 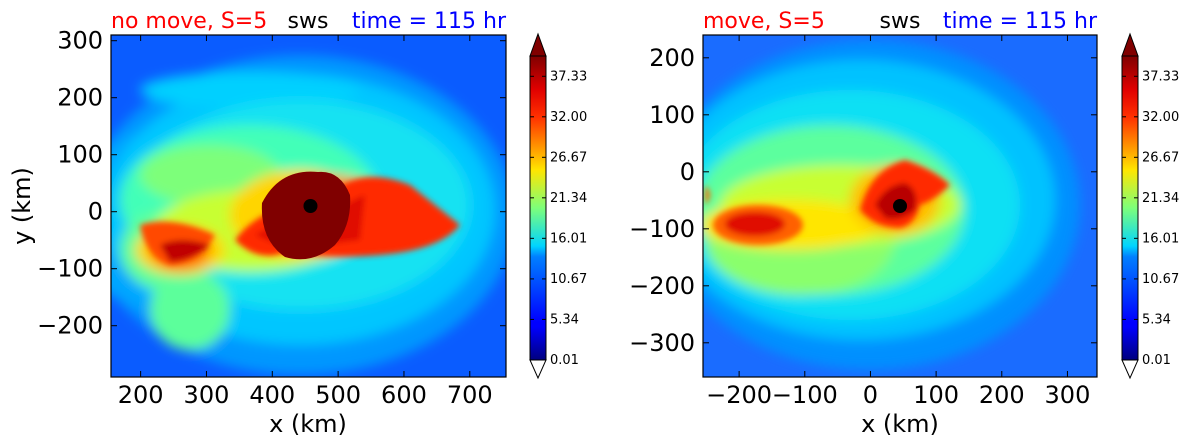 I want to click on colorbar-top-extend-left, so click(x=538, y=44).